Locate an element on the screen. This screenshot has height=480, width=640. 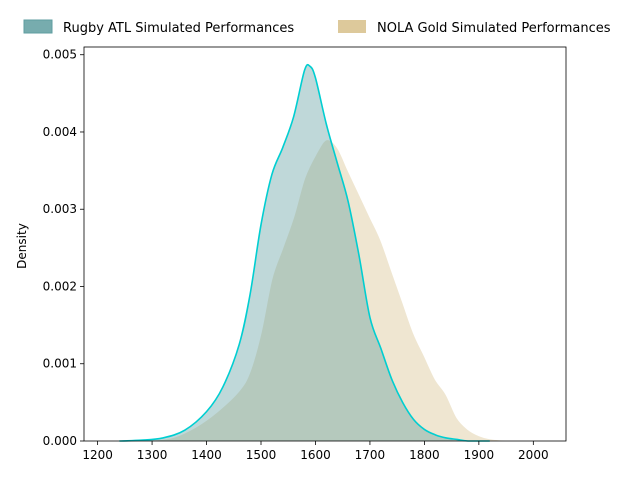
legend-label-rugby-atl: Rugby ATL Simulated Performances is located at coordinates (178, 28).